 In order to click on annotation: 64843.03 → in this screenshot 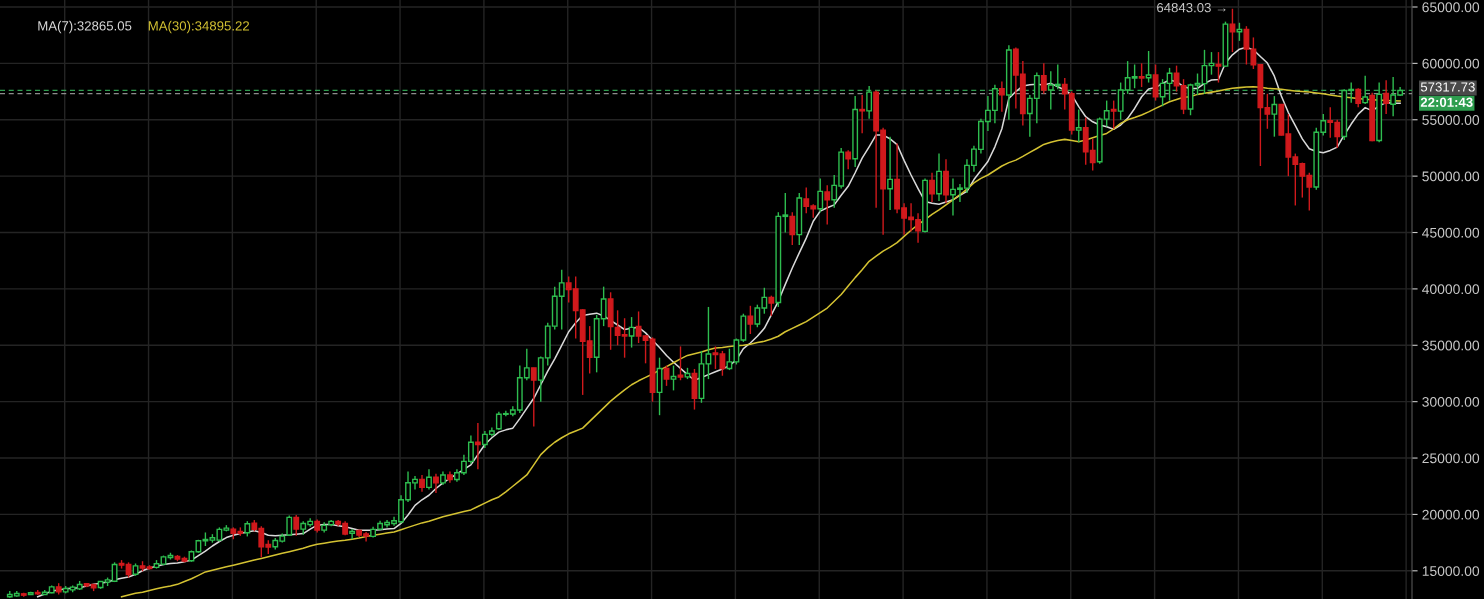, I will do `click(1191, 7)`.